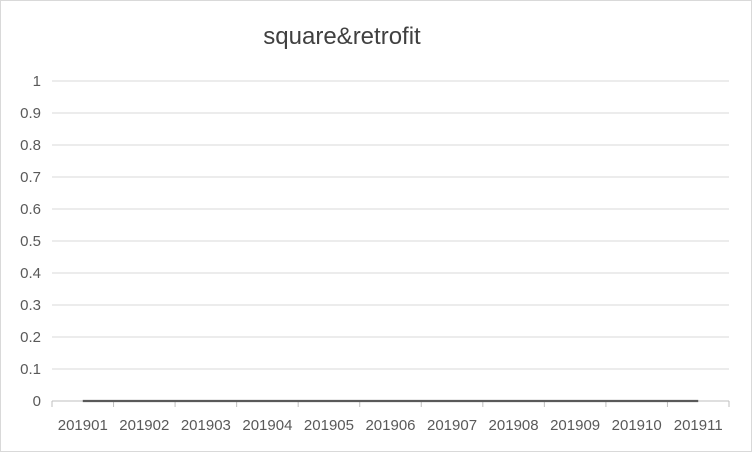  I want to click on y-tick-label: 0.2, so click(30, 337).